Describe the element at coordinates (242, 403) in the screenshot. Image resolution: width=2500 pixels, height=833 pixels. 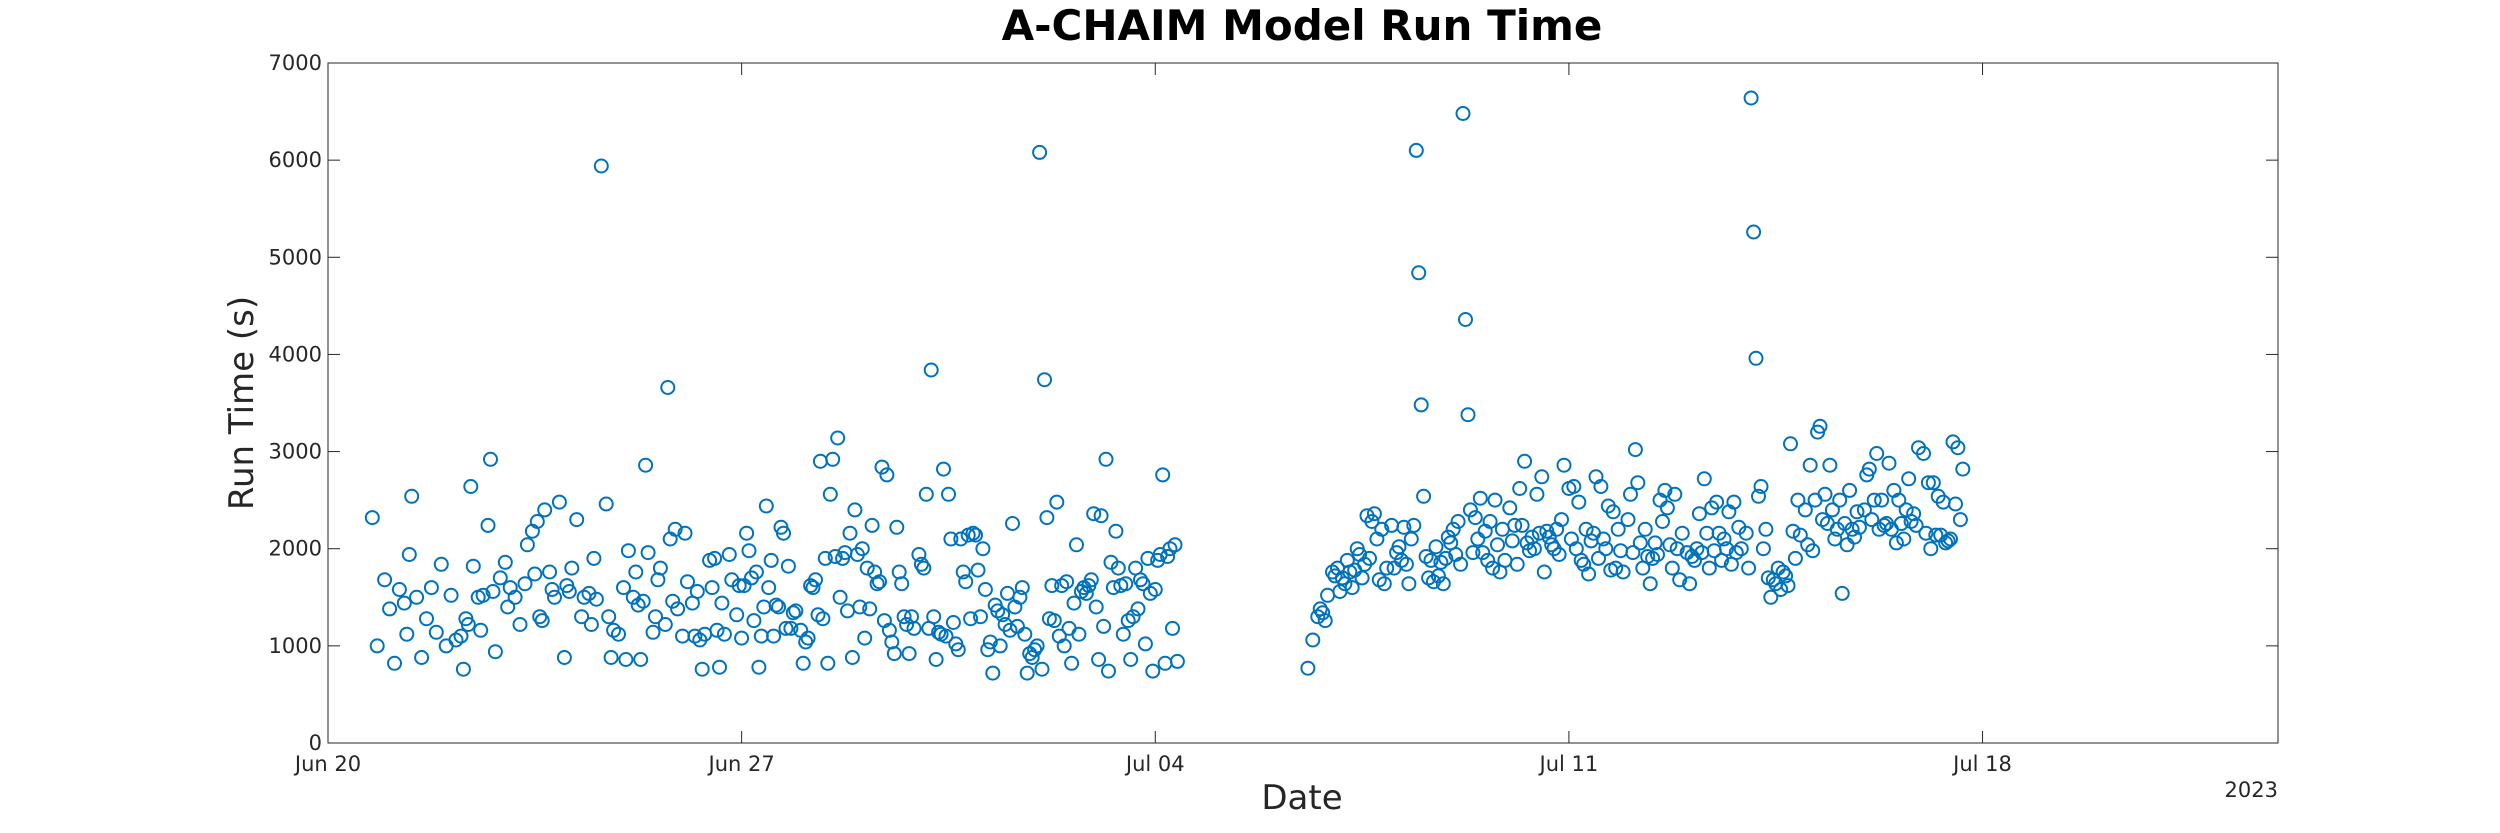
I see `y-axis-label: Run Time (s)` at that location.